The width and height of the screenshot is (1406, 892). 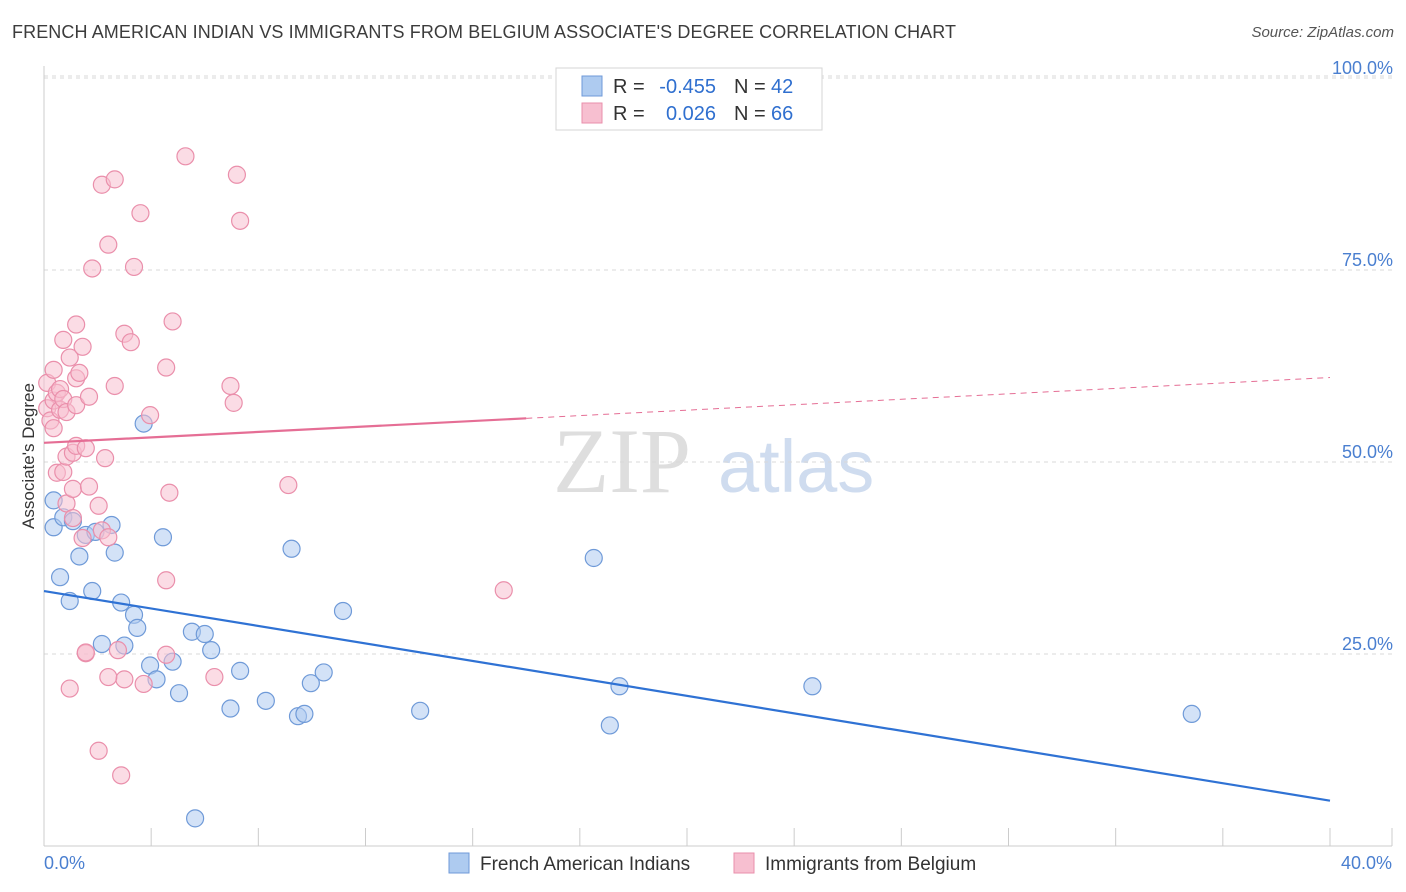 What do you see at coordinates (691, 114) in the screenshot?
I see `stats-legend-r-value-pink: 0.026` at bounding box center [691, 114].